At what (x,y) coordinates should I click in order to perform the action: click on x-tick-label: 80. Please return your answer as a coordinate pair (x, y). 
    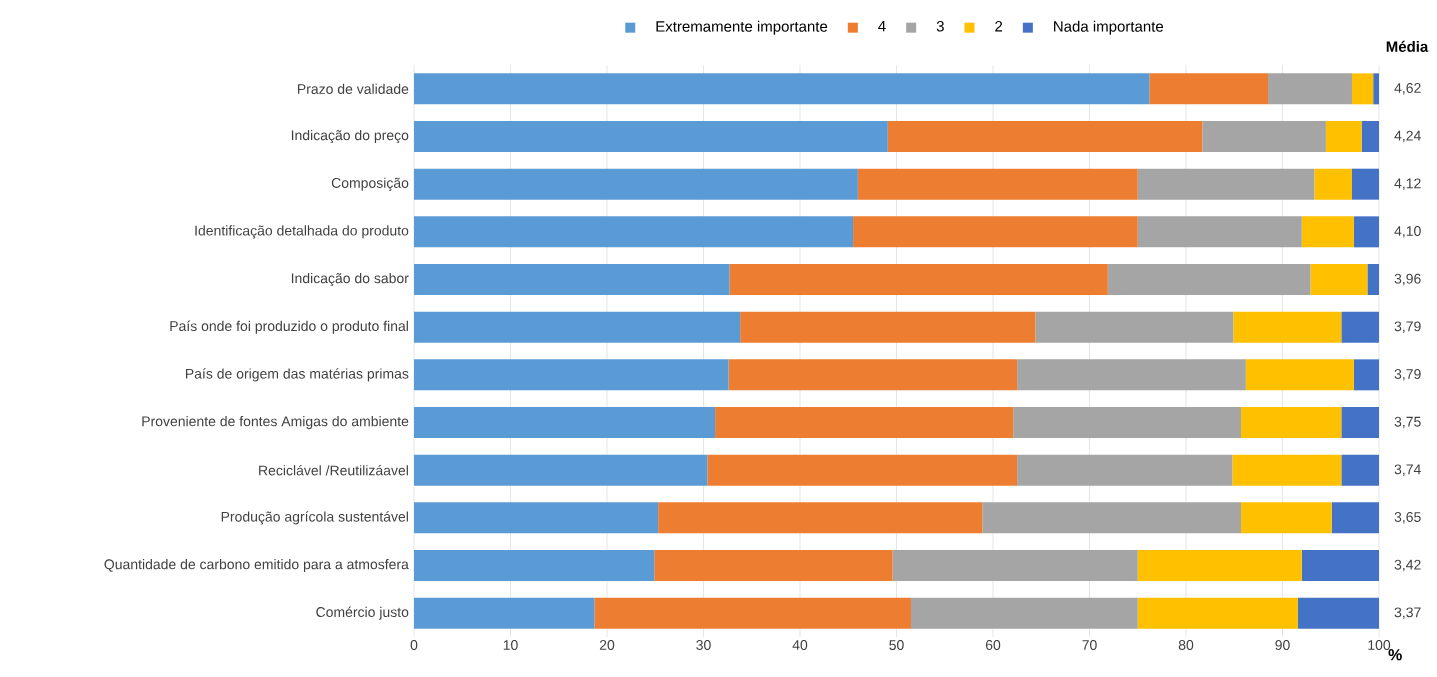
    Looking at the image, I should click on (1186, 645).